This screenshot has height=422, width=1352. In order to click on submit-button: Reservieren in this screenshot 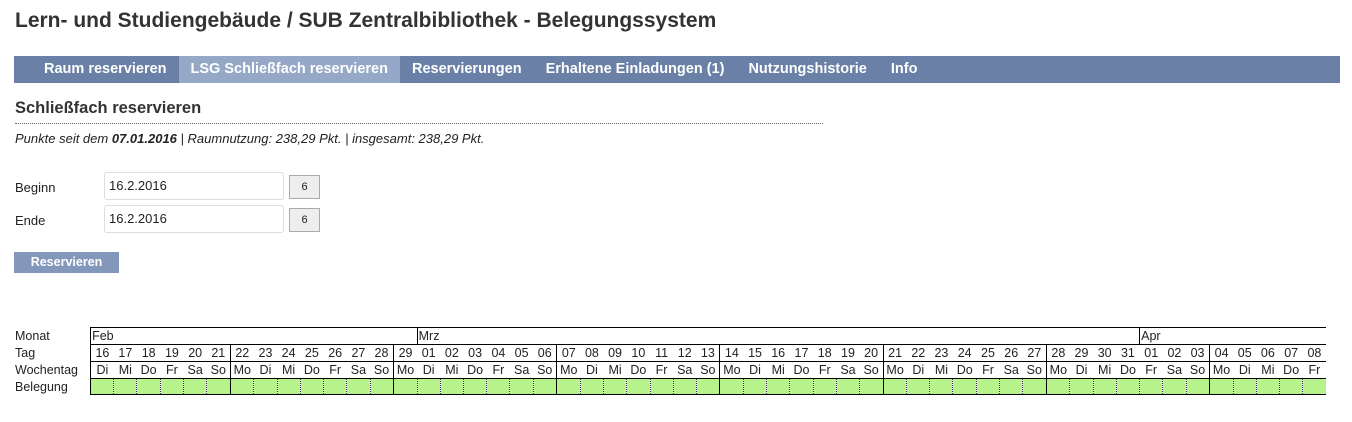, I will do `click(66, 262)`.